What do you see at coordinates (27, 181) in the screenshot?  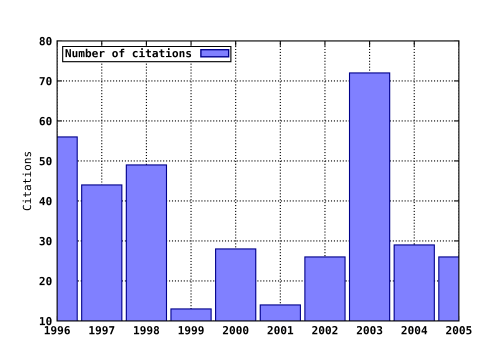 I see `y-axis-title: Citations` at bounding box center [27, 181].